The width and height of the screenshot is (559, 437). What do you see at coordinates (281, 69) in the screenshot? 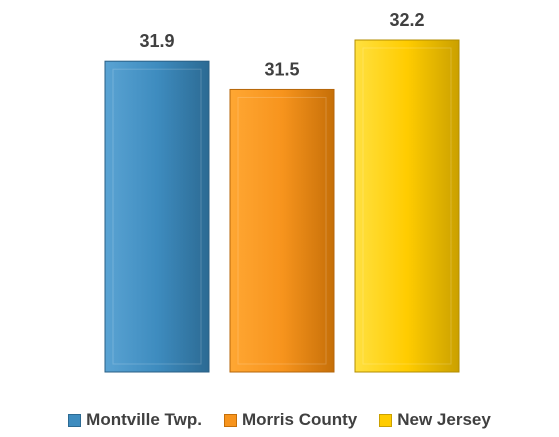
I see `data-label: 31.5` at bounding box center [281, 69].